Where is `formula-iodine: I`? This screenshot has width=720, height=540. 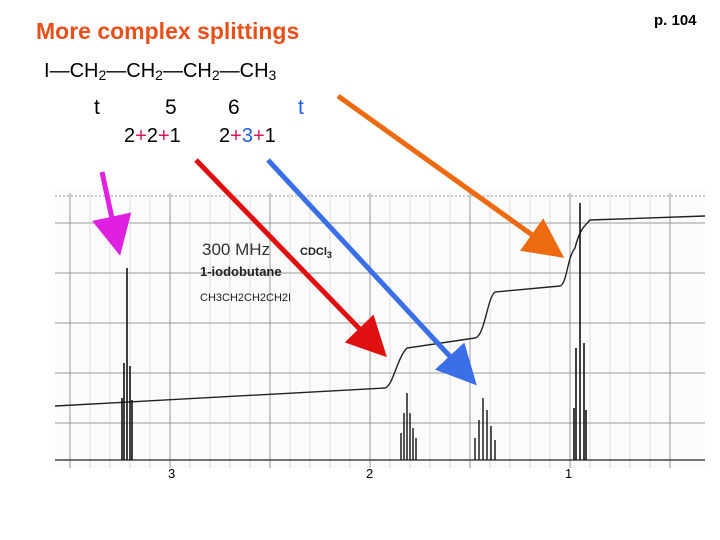 formula-iodine: I is located at coordinates (47, 71).